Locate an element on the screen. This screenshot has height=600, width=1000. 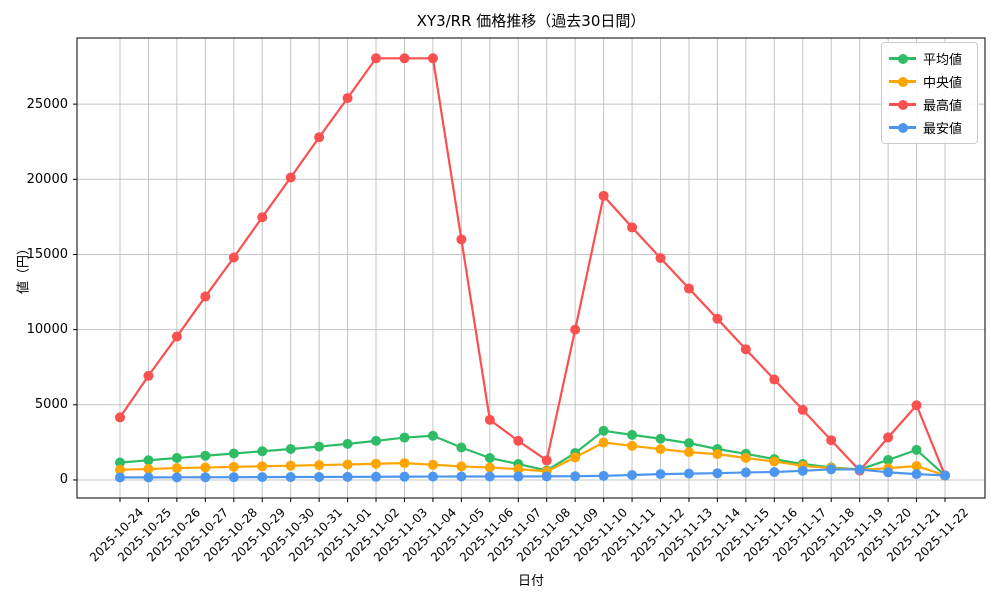
legend-marker-median-icon is located at coordinates (902, 81).